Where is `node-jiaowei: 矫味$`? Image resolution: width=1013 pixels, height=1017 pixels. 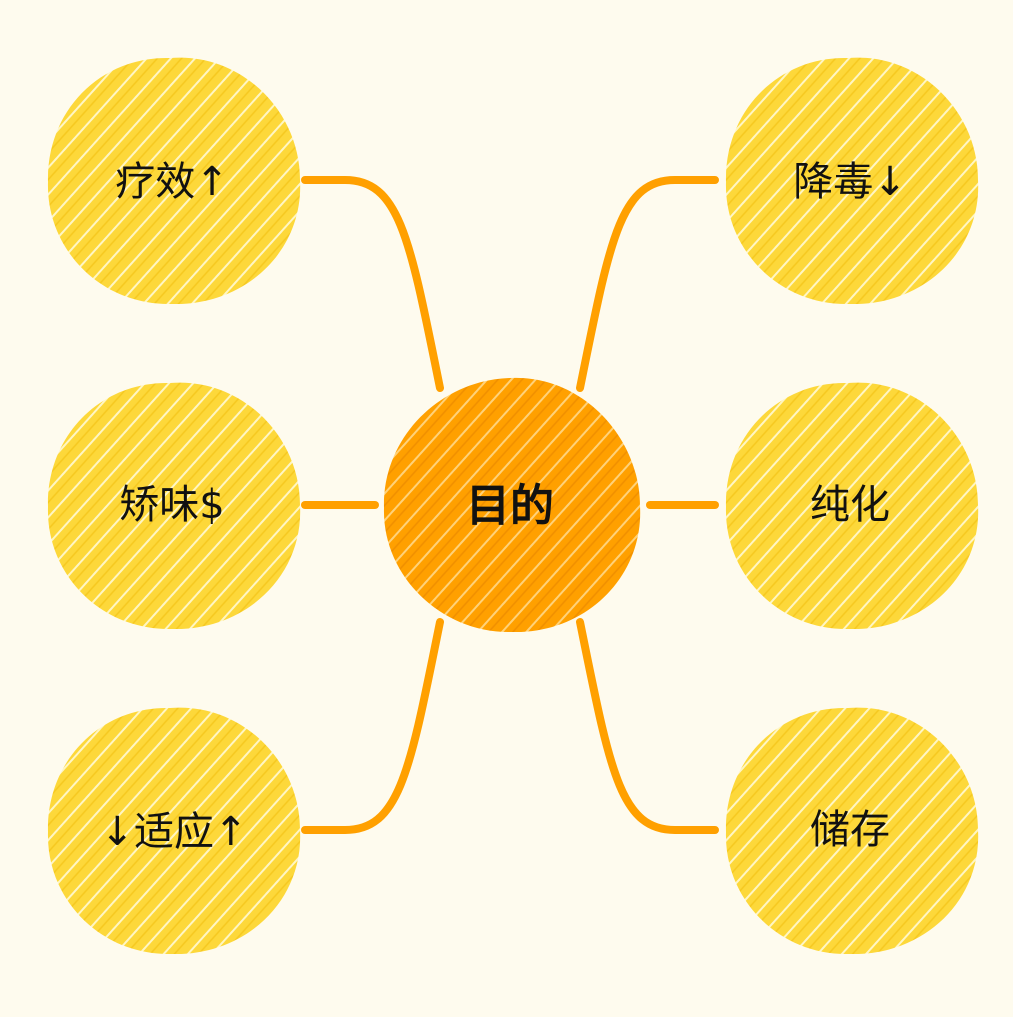
node-jiaowei: 矫味$ is located at coordinates (174, 506).